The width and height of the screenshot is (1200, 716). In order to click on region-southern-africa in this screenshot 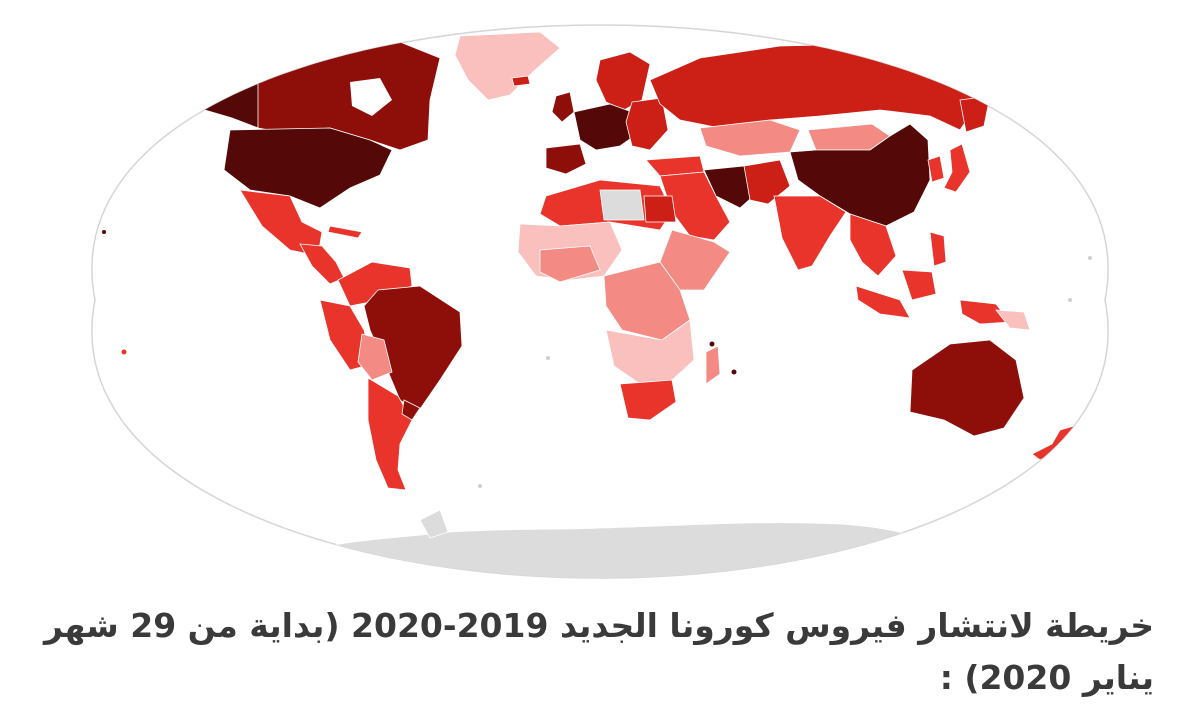, I will do `click(650, 352)`.